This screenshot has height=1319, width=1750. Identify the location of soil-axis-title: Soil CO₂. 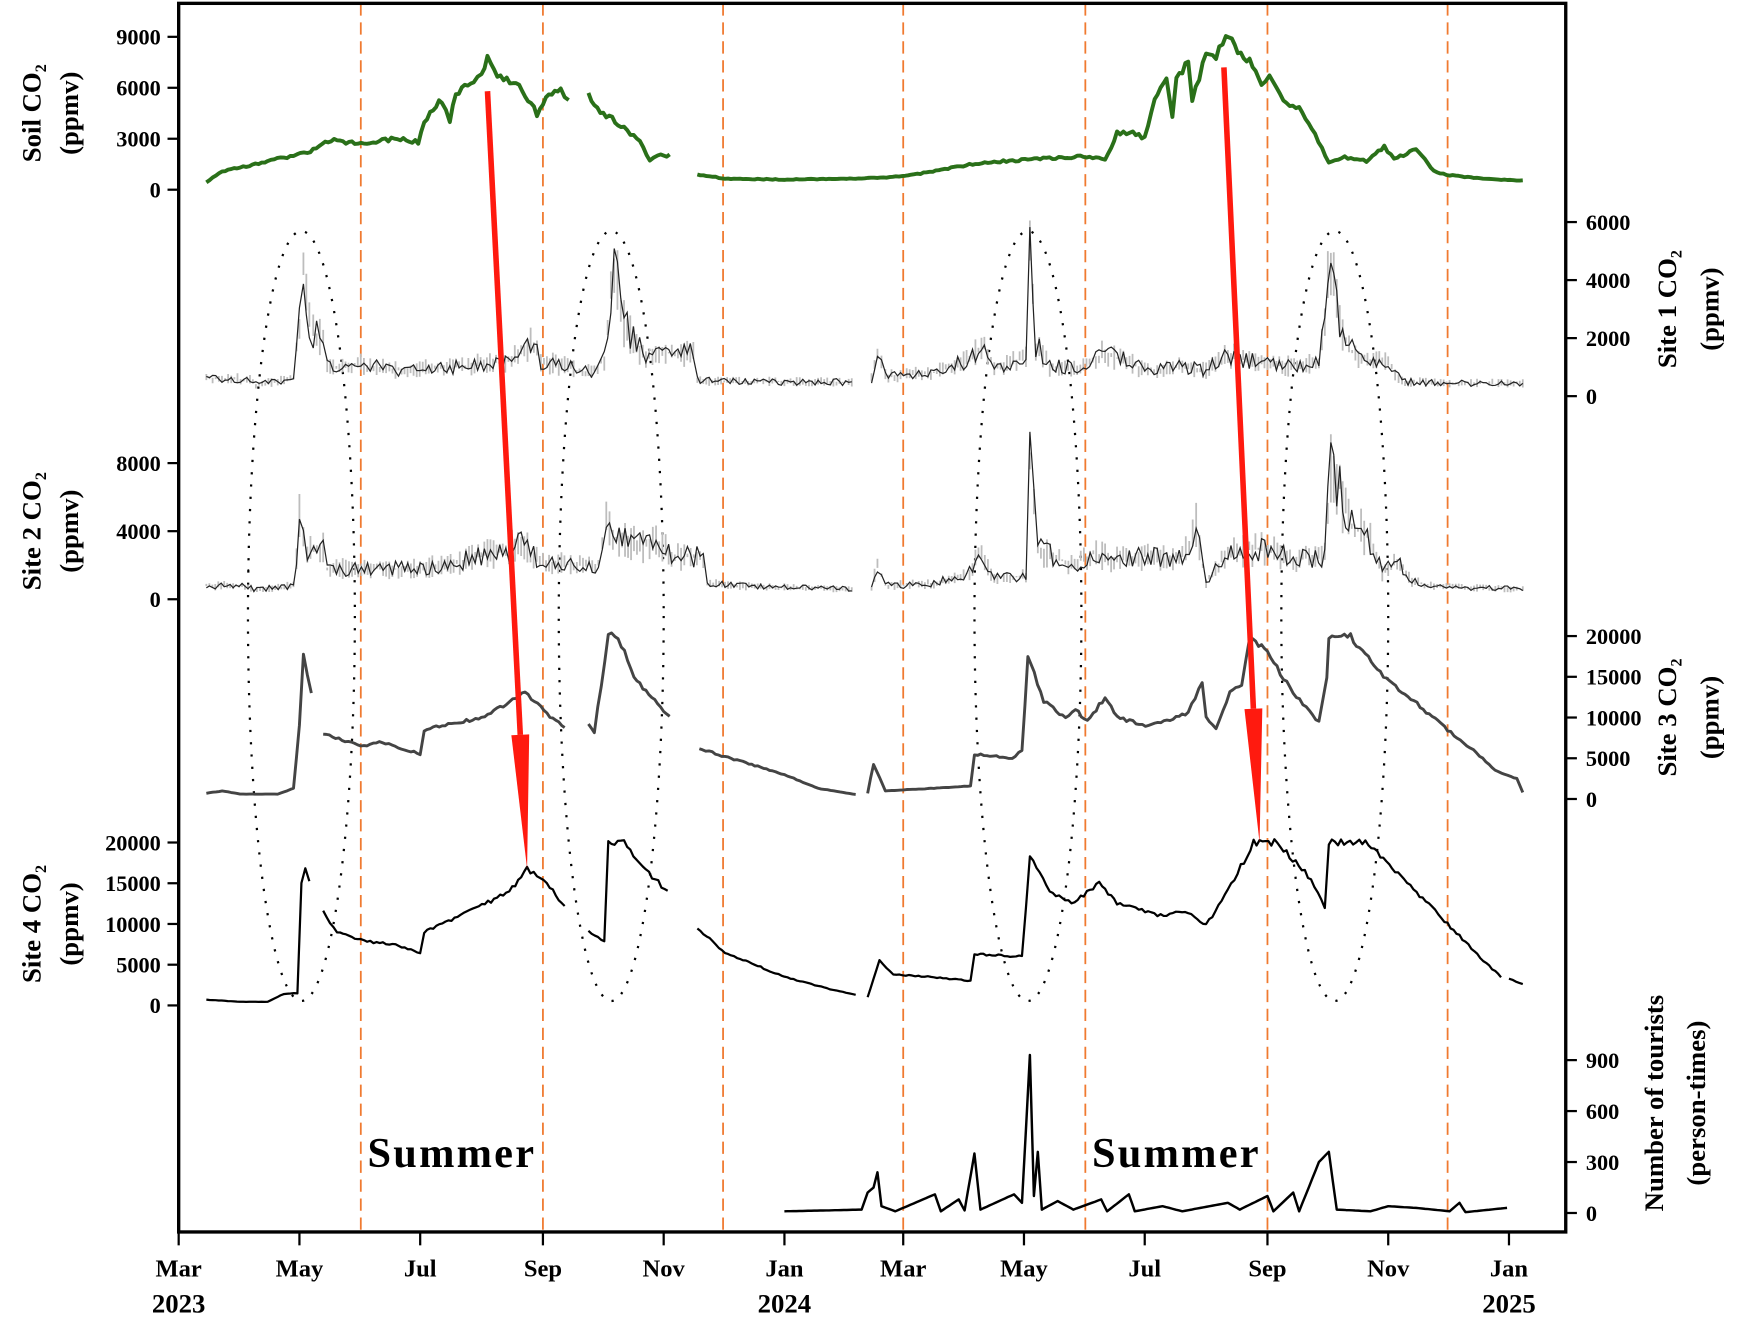
(31, 113).